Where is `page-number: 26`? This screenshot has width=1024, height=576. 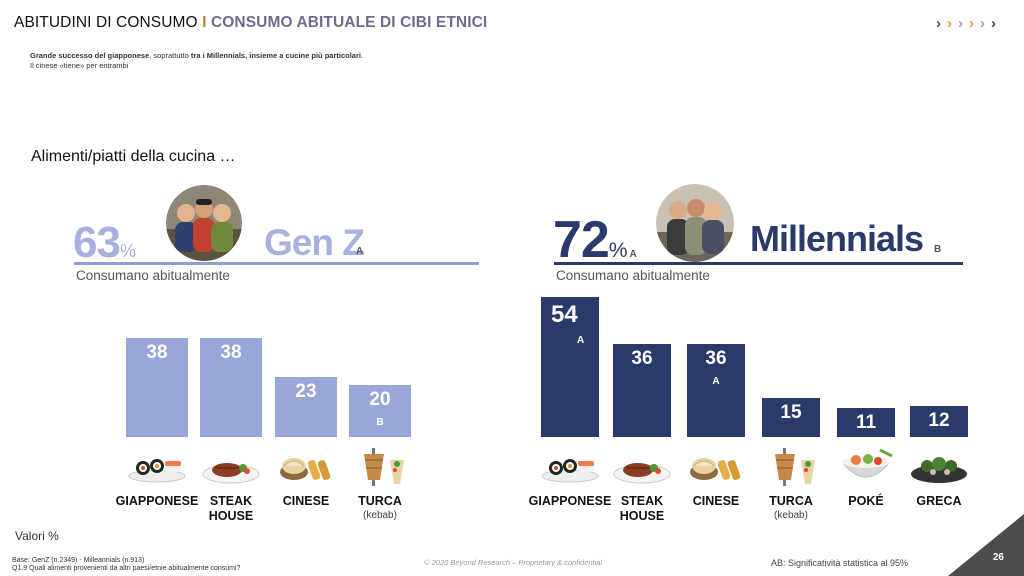
page-number: 26 is located at coordinates (998, 557).